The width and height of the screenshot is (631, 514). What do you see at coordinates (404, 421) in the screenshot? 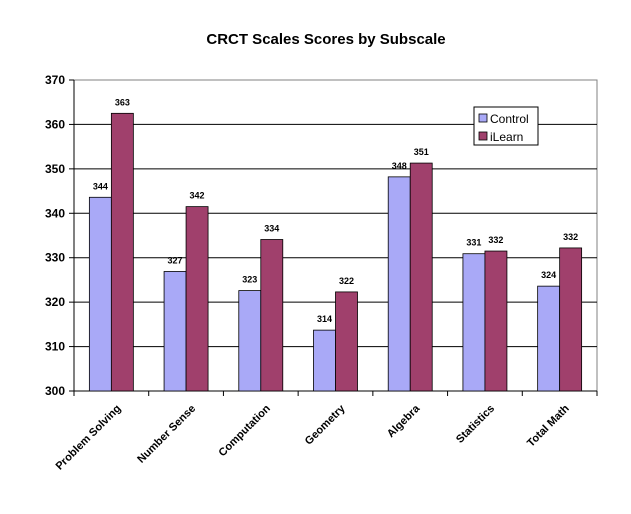
I see `x-tick-label: Algebra` at bounding box center [404, 421].